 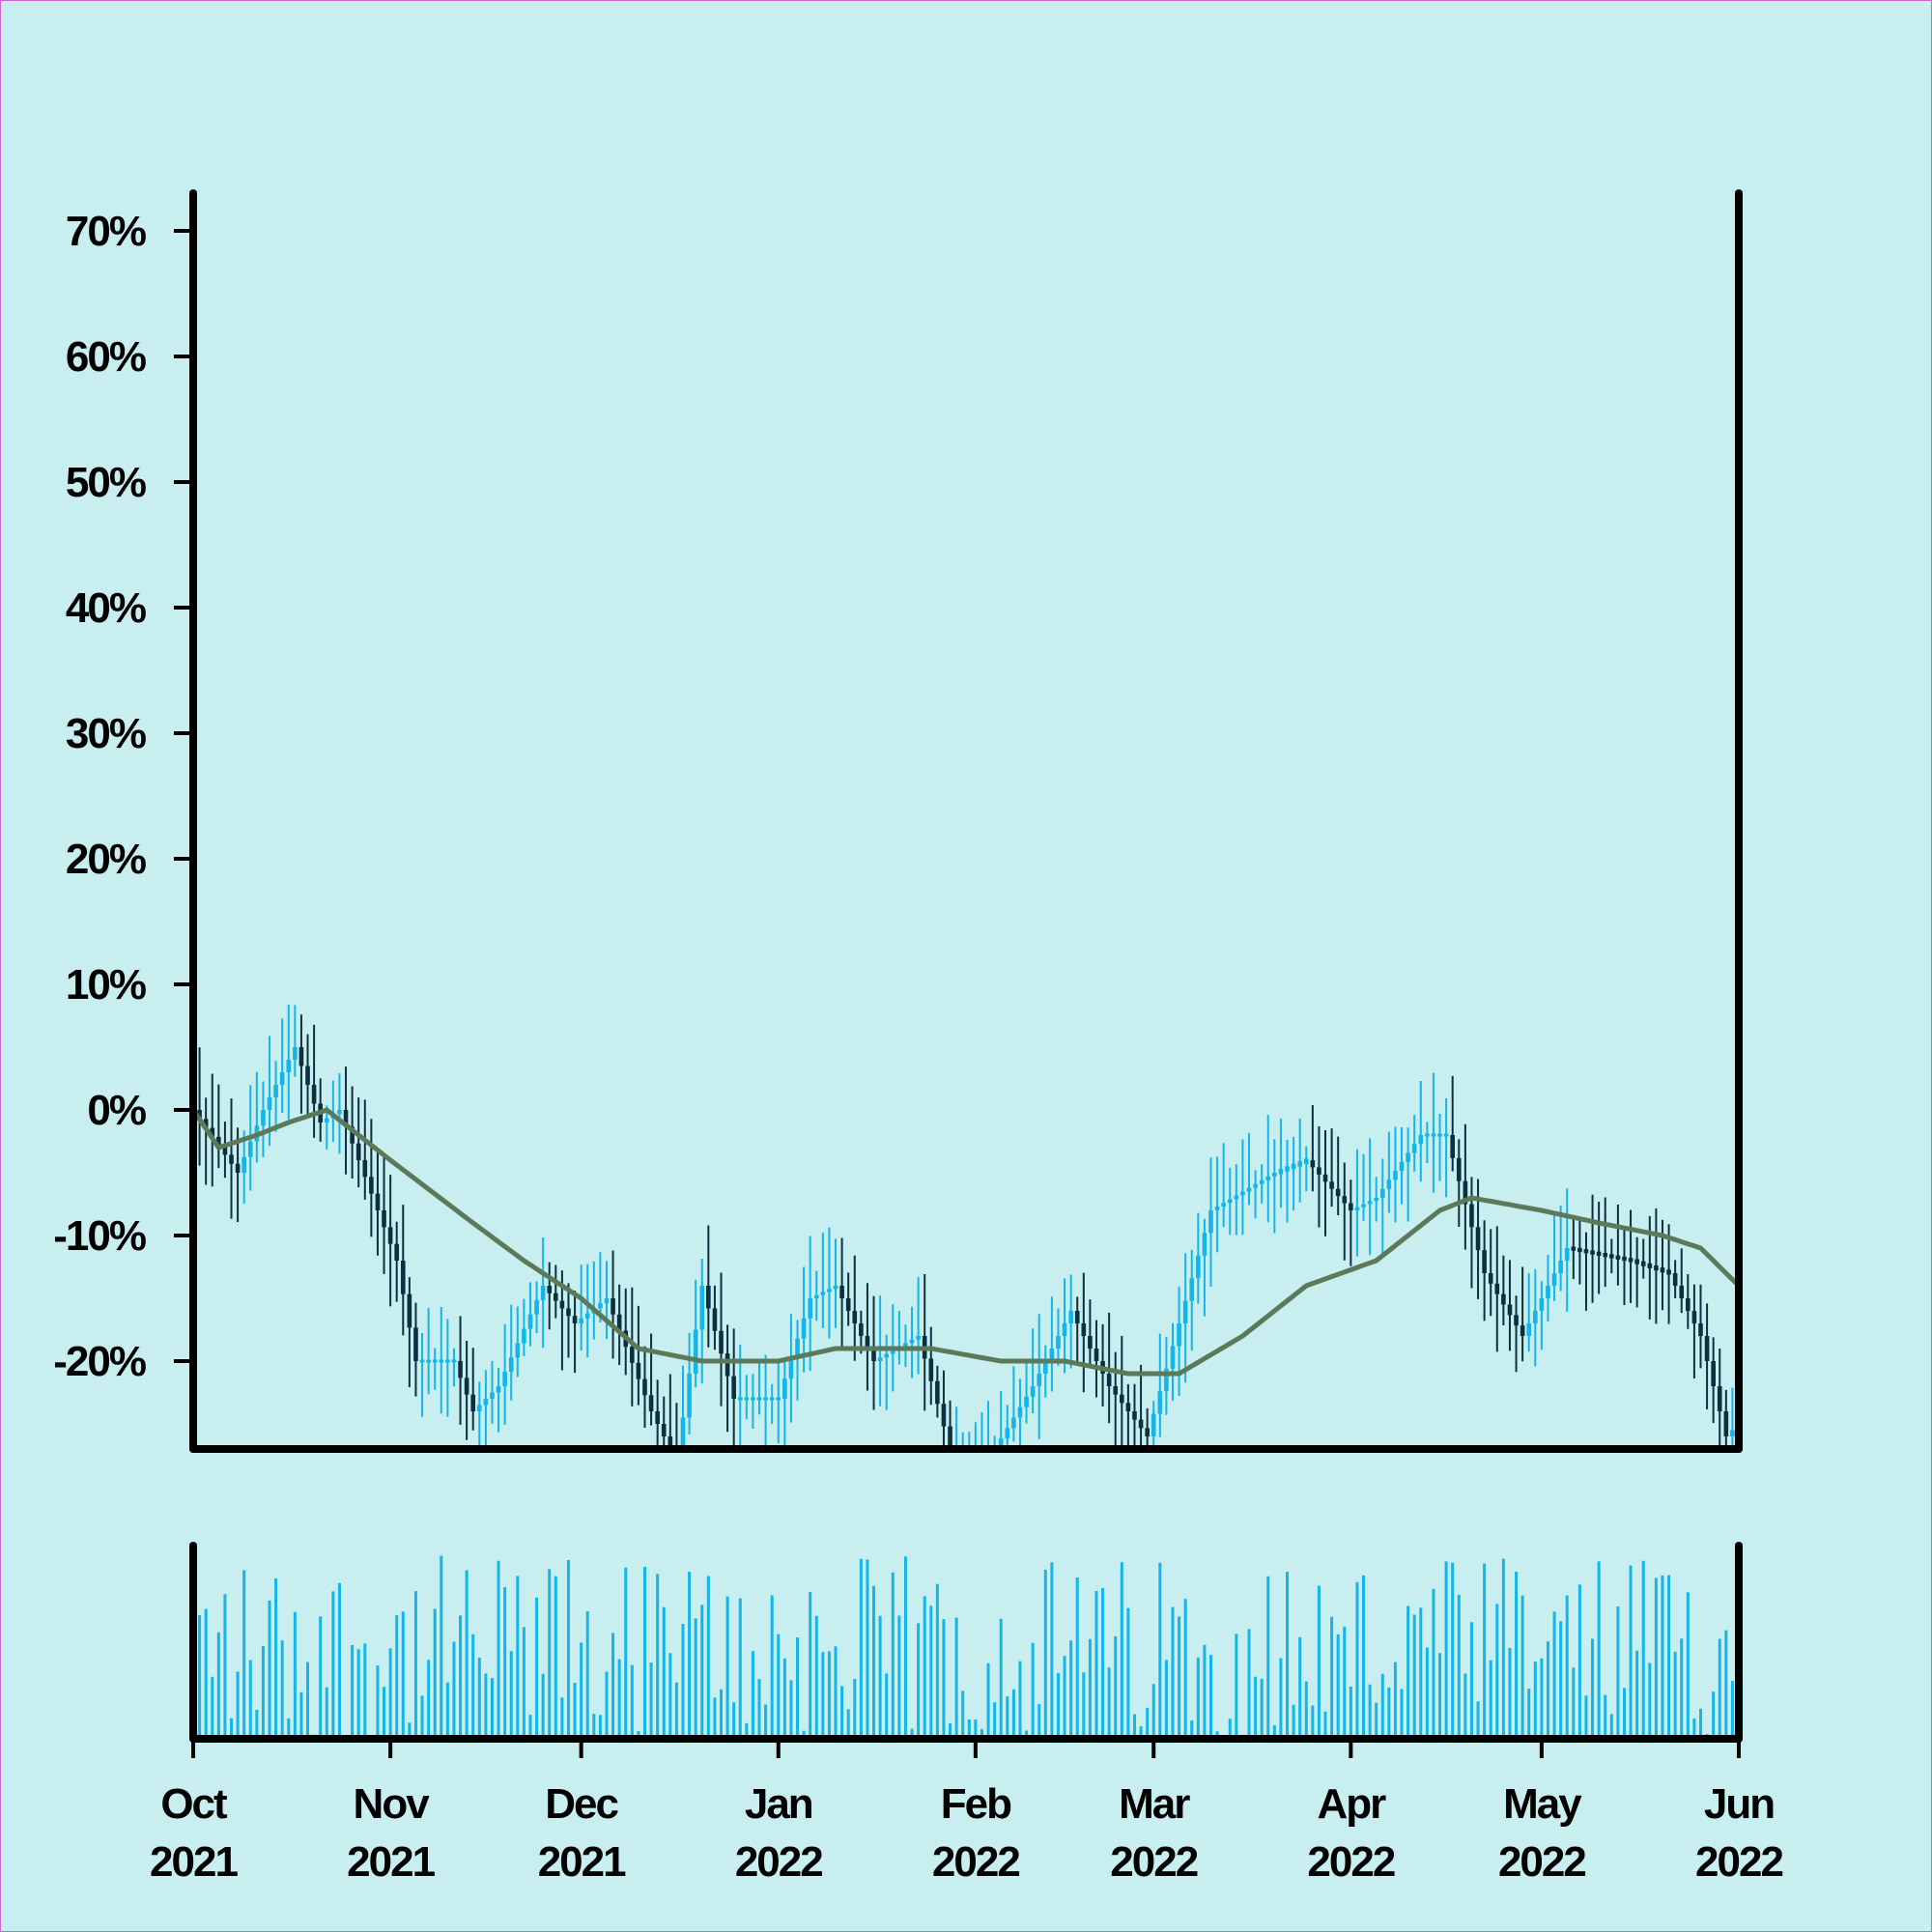 What do you see at coordinates (194, 1804) in the screenshot?
I see `x-tick-label-month: Oct` at bounding box center [194, 1804].